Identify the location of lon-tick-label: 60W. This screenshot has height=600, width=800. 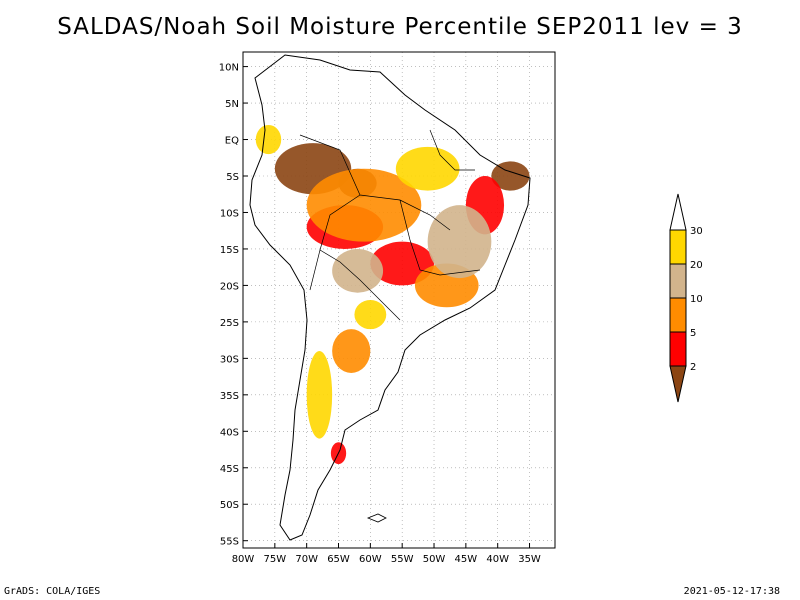
(370, 559).